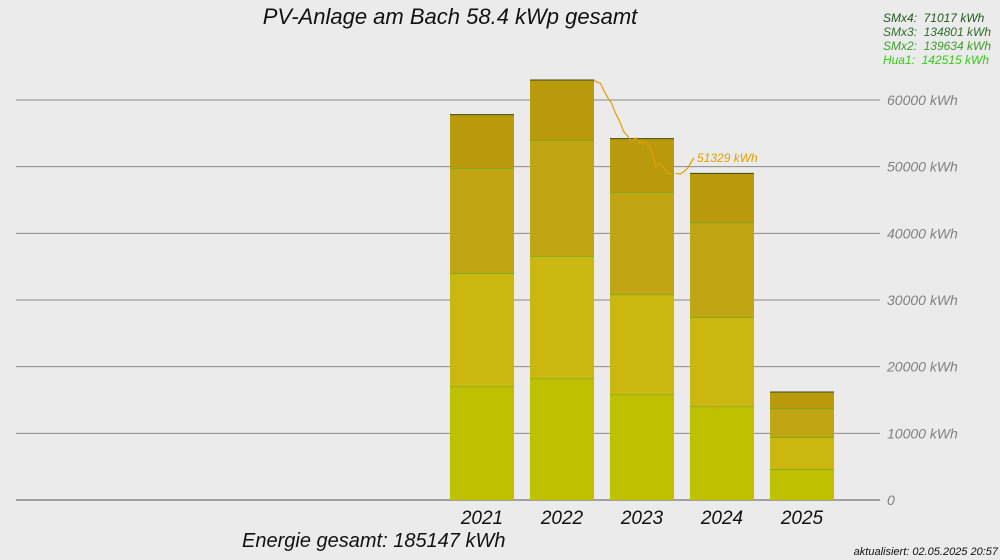 The image size is (1000, 560). What do you see at coordinates (562, 518) in the screenshot?
I see `x-tick-label-2022: 2022` at bounding box center [562, 518].